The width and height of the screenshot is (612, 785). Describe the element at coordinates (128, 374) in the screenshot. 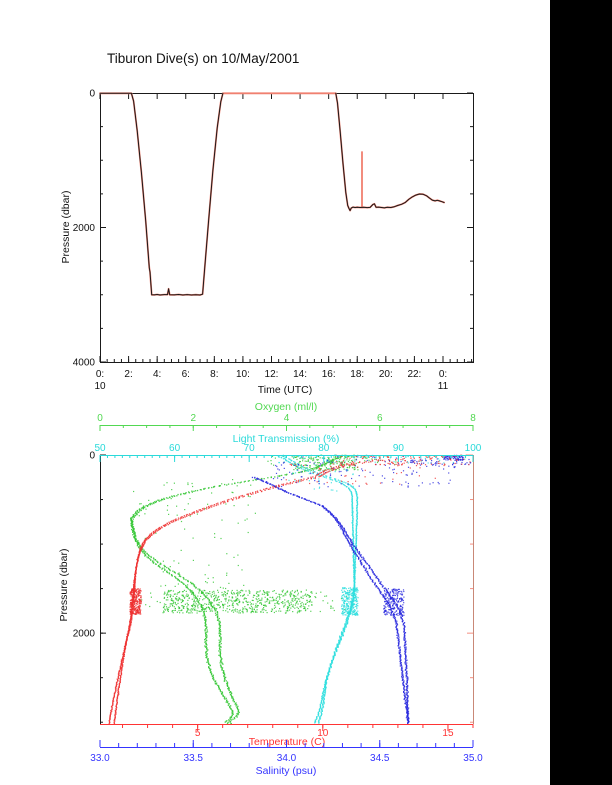

I see `svg-text: 2:` at that location.